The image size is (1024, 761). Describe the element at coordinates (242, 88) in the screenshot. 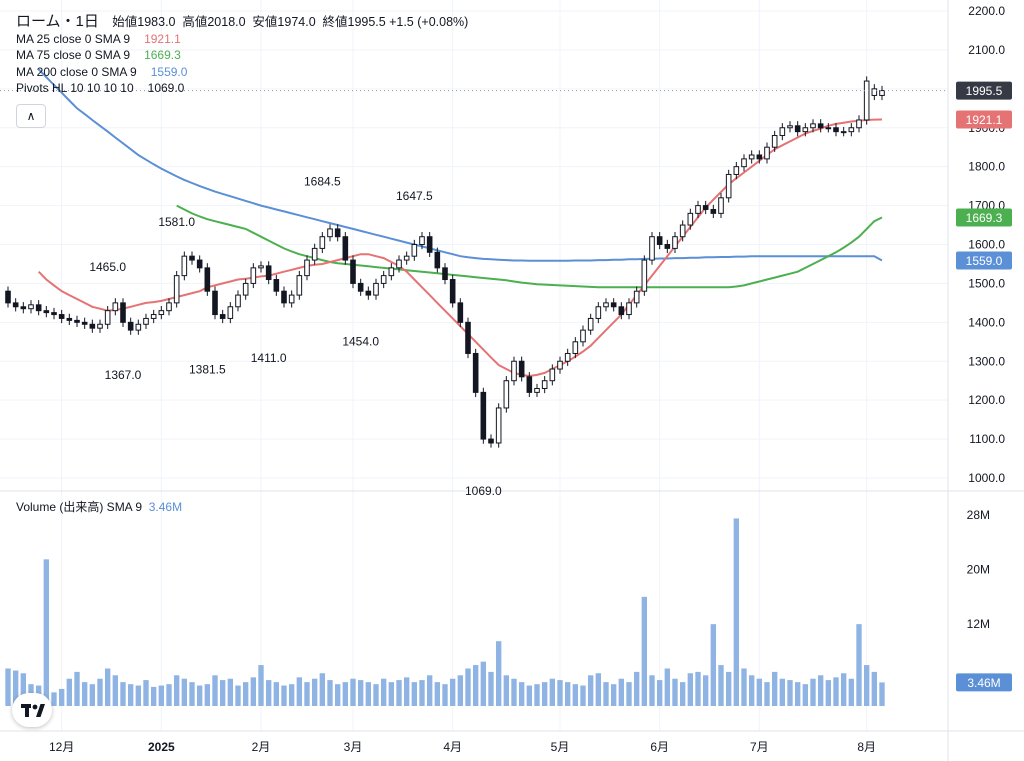

I see `indicator-pivots: Pivots HL 10 10 10 10 1069.0` at that location.